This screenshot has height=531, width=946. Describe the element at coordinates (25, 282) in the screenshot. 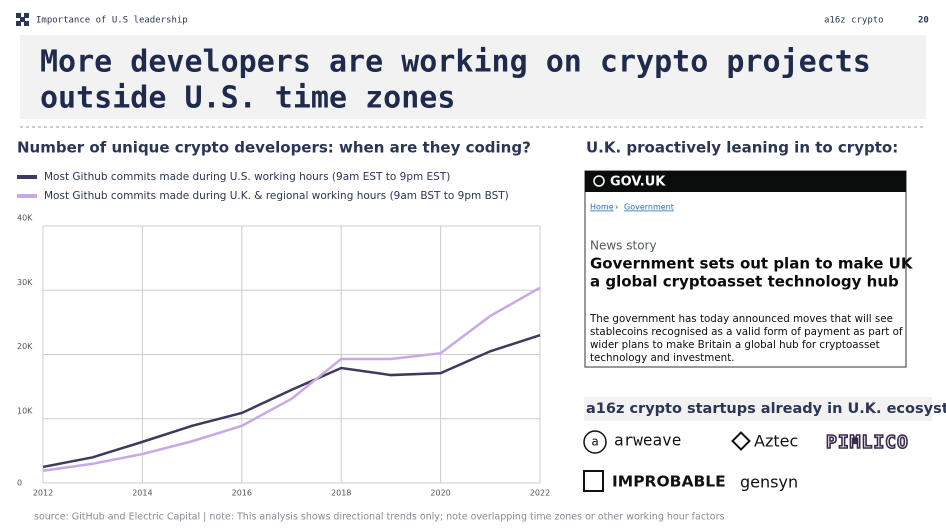

I see `y-tick-label: 30K` at that location.